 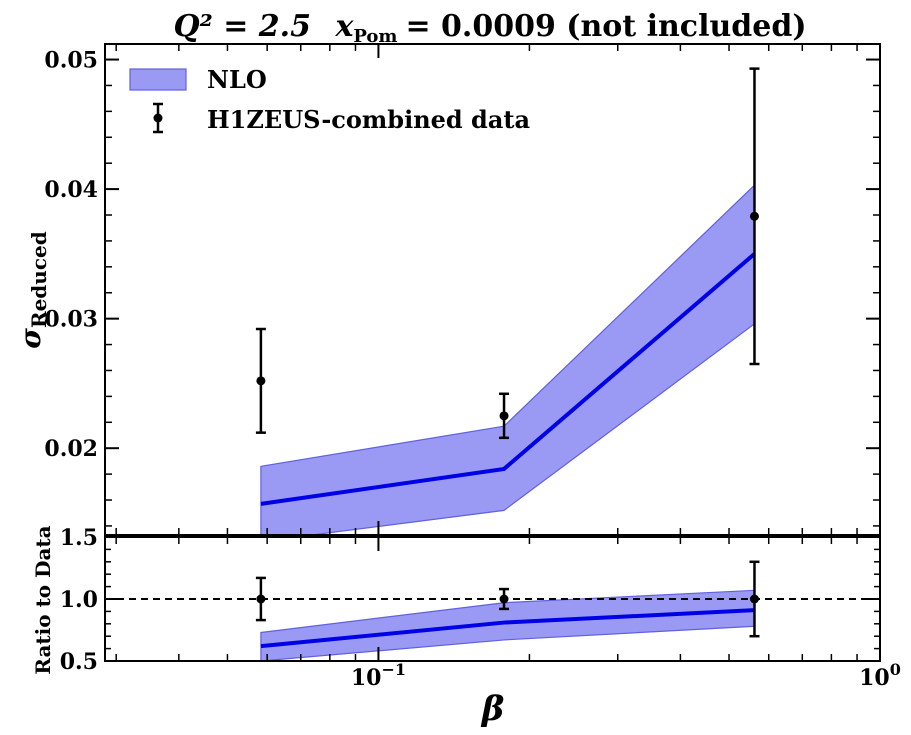 I want to click on y-axis-label: σReduced, so click(x=32, y=289).